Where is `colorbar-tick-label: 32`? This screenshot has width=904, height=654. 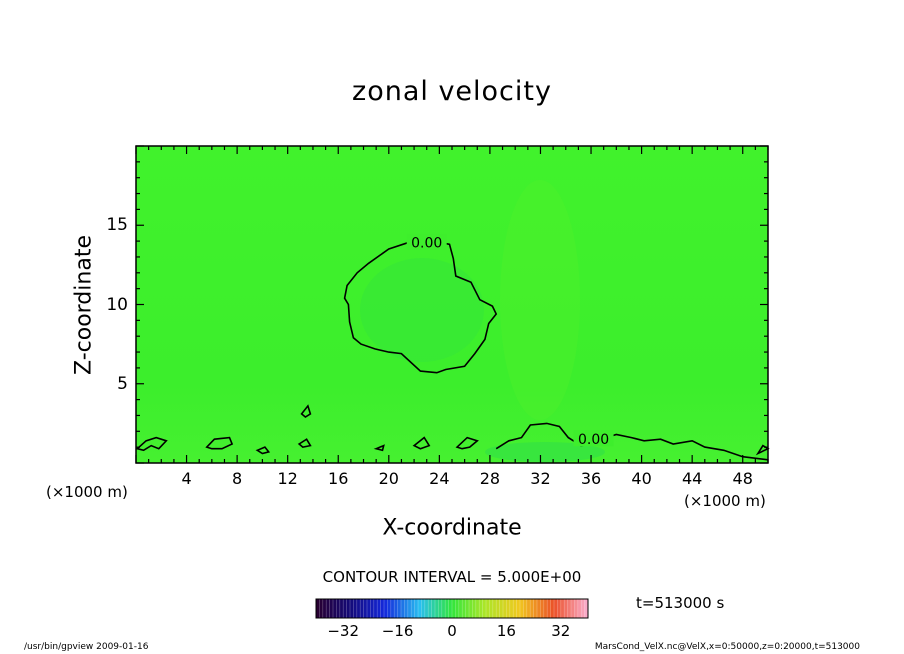 colorbar-tick-label: 32 is located at coordinates (561, 631).